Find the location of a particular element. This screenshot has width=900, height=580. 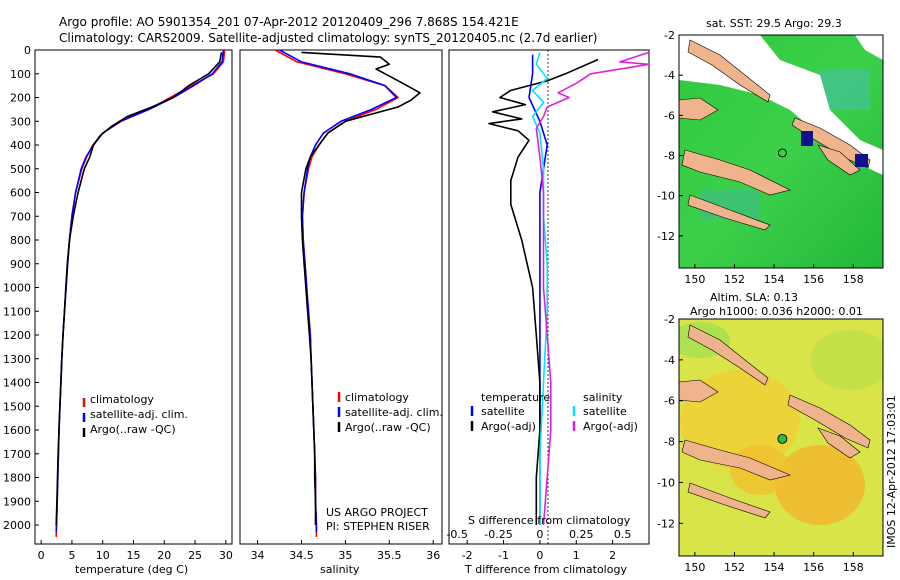

legend-label-argo: Argo(..raw -QC) is located at coordinates (388, 427).